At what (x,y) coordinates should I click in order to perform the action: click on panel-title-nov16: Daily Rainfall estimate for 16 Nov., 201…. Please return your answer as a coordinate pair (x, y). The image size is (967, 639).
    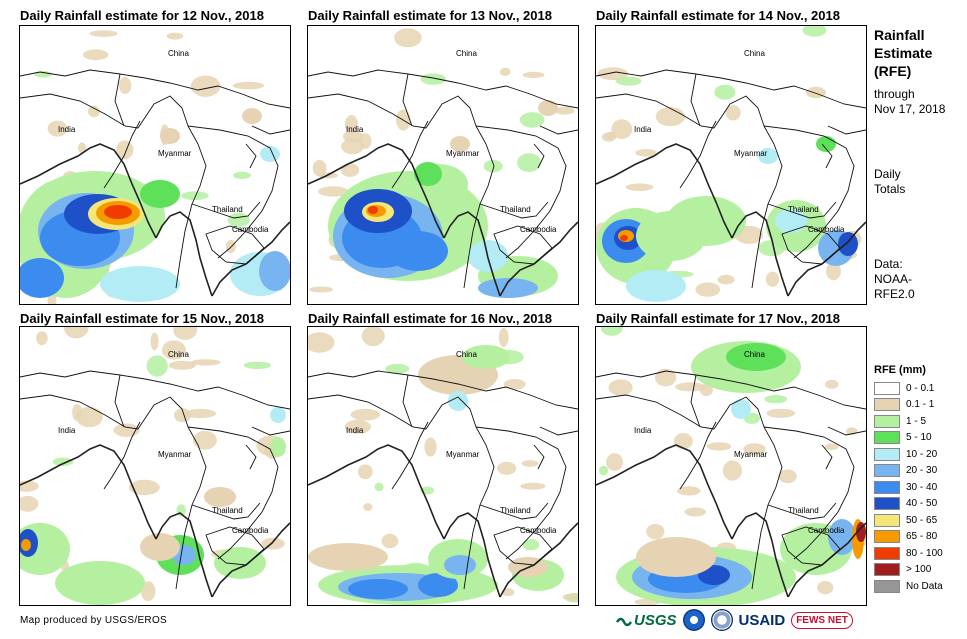
    Looking at the image, I should click on (430, 318).